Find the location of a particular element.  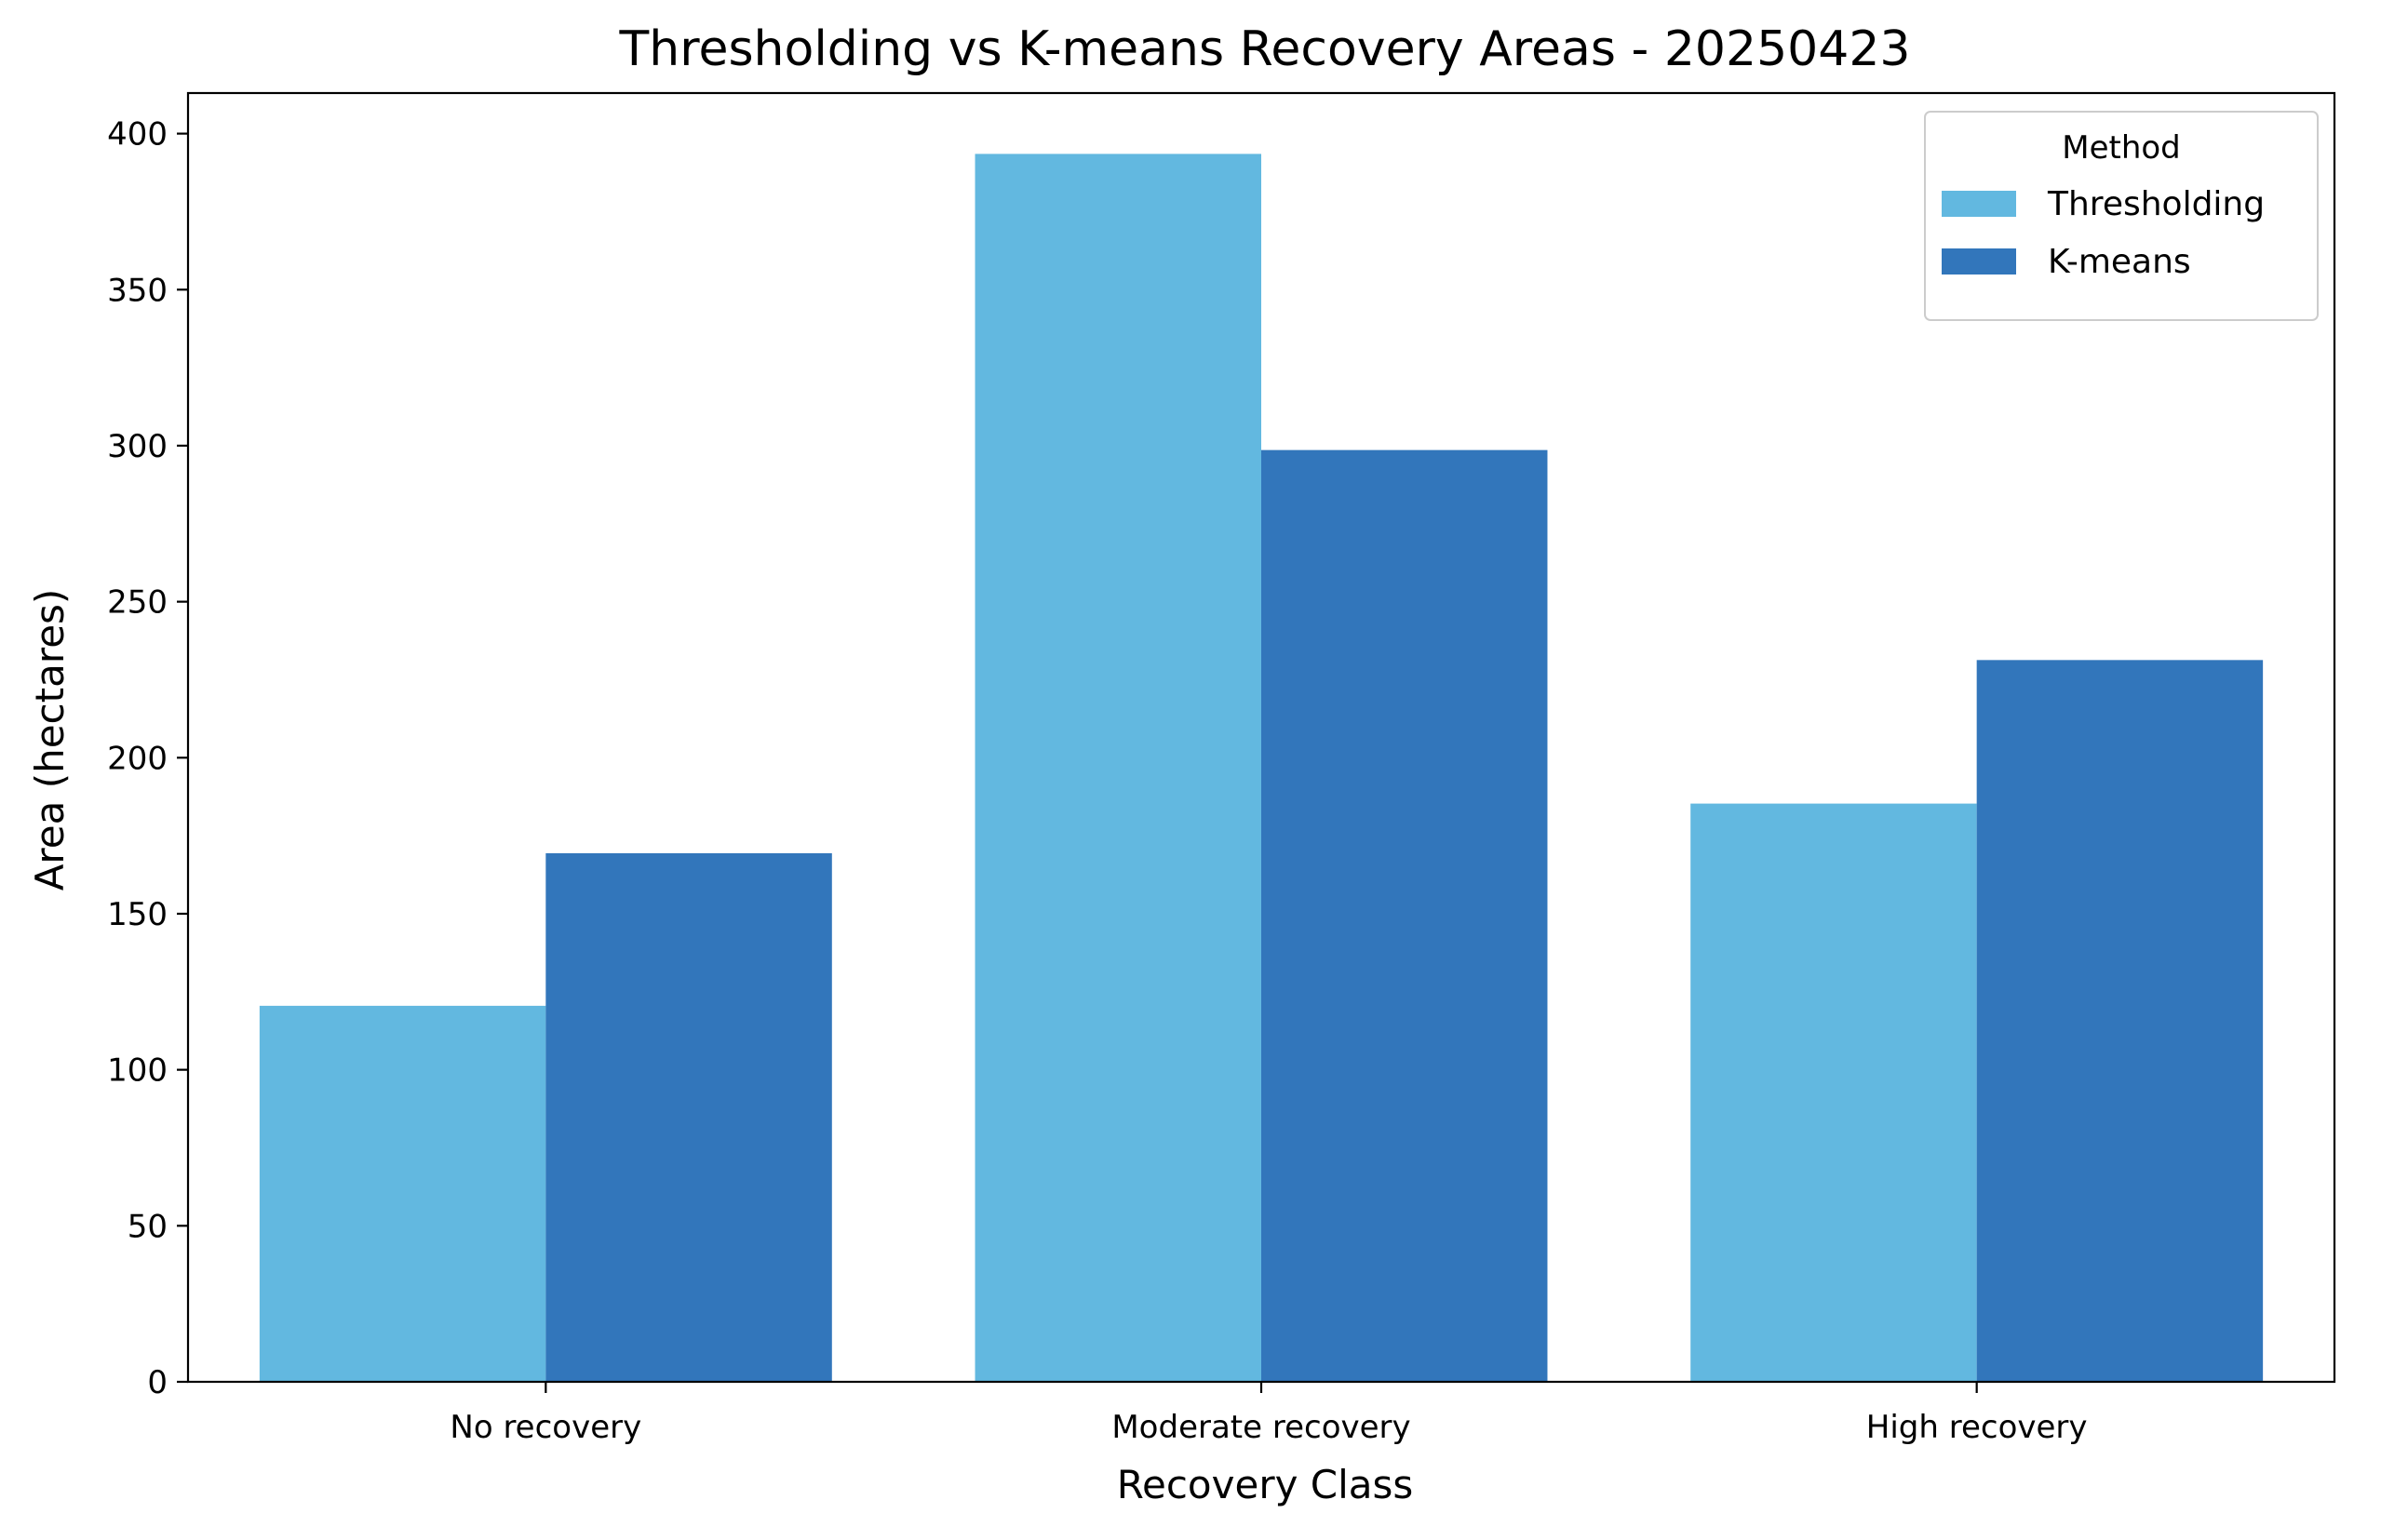

legend-label-k-means: K-means is located at coordinates (2119, 262).